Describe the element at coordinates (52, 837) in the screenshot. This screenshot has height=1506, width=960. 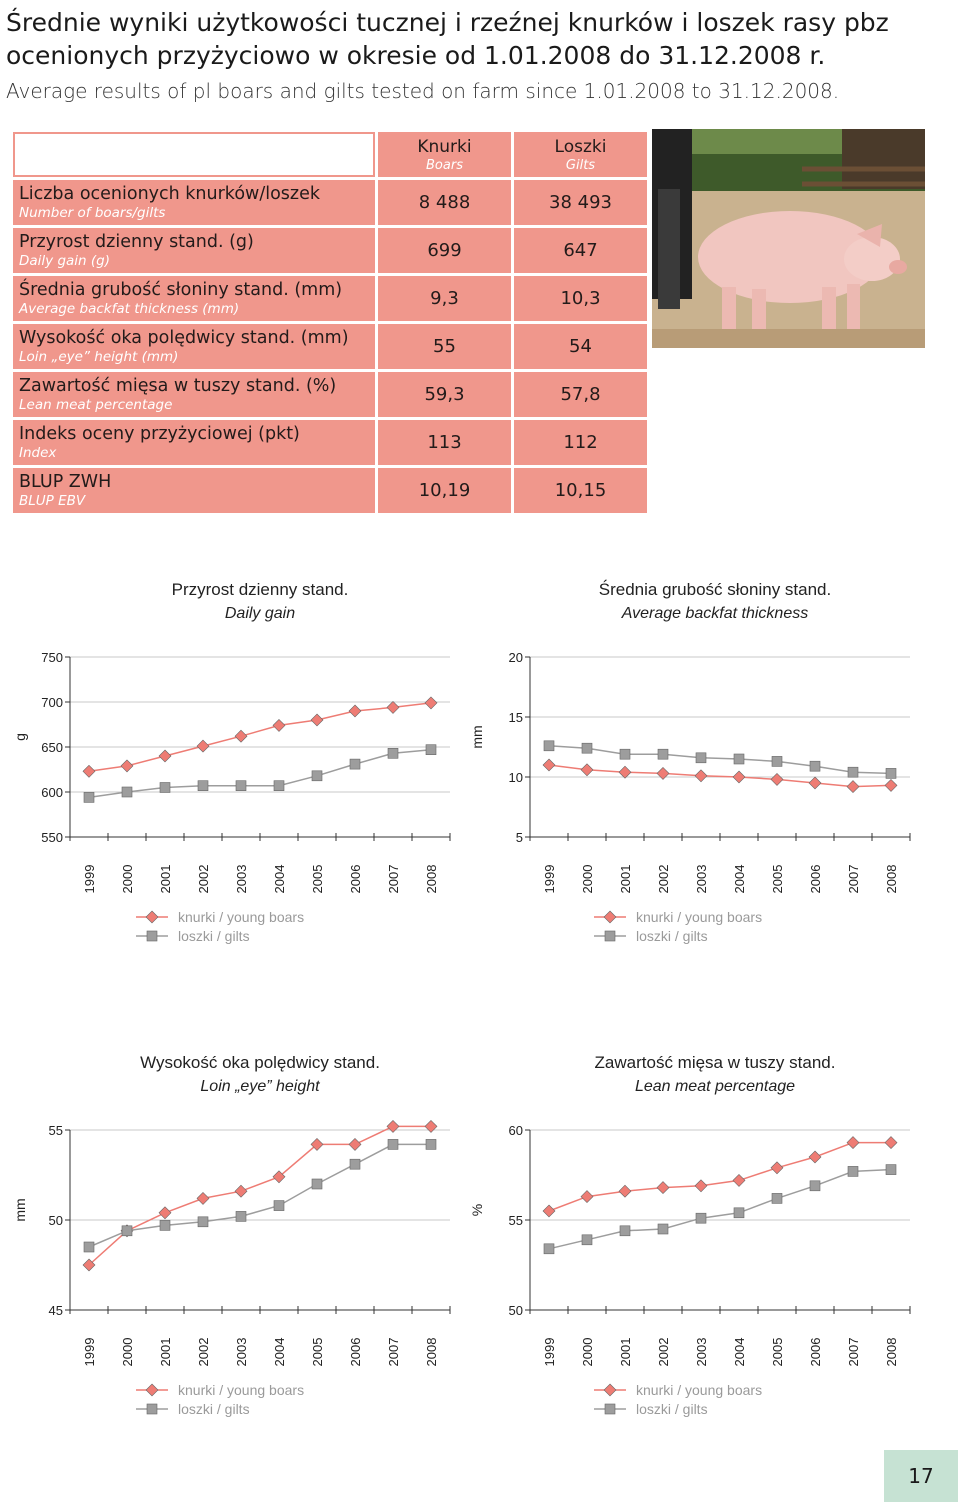
I see `y-tick-label: 550` at that location.